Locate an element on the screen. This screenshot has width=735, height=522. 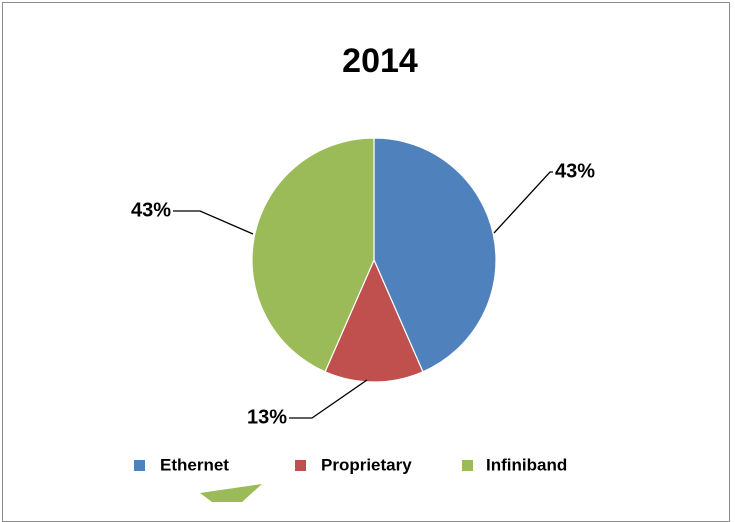
legend: Ethernet Proprietary Infiniband is located at coordinates (350, 464).